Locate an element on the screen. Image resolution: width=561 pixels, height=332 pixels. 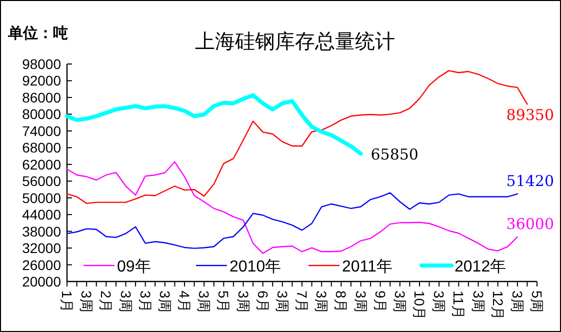
x-tick-label: 7月 is located at coordinates (302, 301).